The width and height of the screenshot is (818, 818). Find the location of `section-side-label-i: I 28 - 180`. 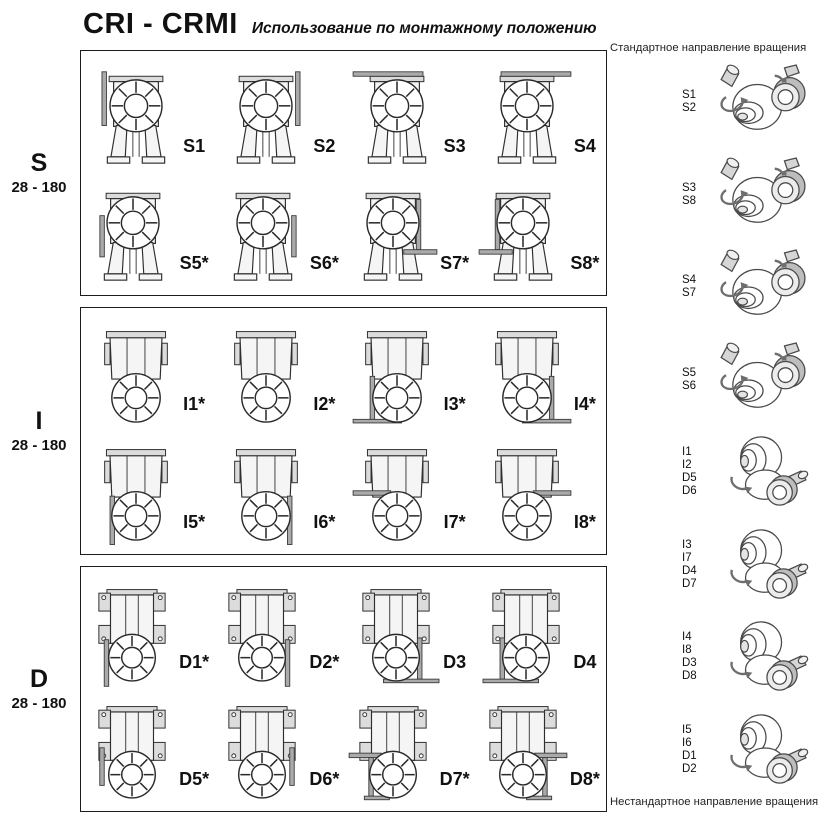

section-side-label-i: I 28 - 180 is located at coordinates (39, 431).